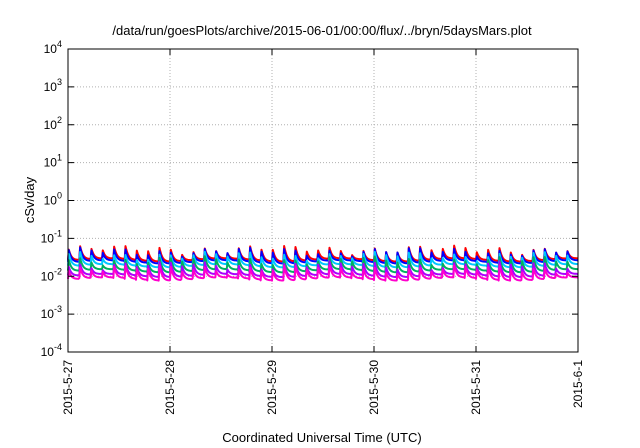 This screenshot has width=640, height=448. I want to click on x-tick-label: 2015-5-29, so click(272, 387).